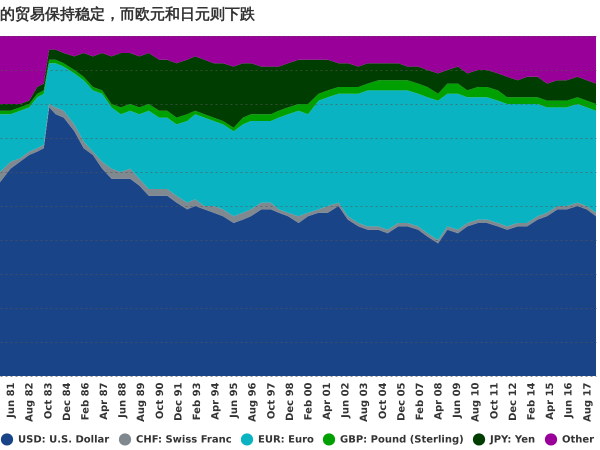 The height and width of the screenshot is (450, 600). What do you see at coordinates (64, 440) in the screenshot?
I see `legend-label: USD: U.S. Dollar` at bounding box center [64, 440].